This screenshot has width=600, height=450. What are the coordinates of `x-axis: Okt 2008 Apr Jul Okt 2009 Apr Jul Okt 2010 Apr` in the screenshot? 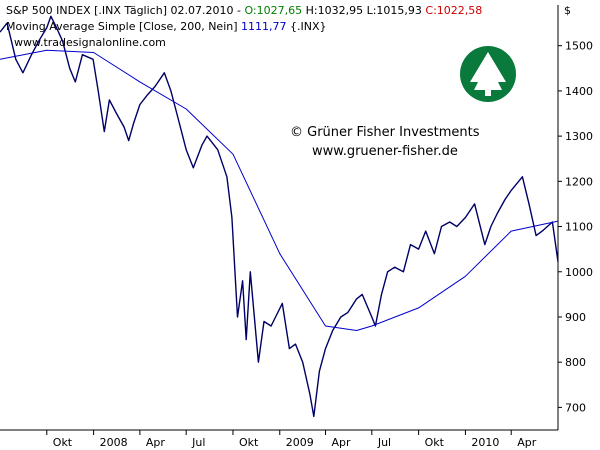 It's located at (291, 439).